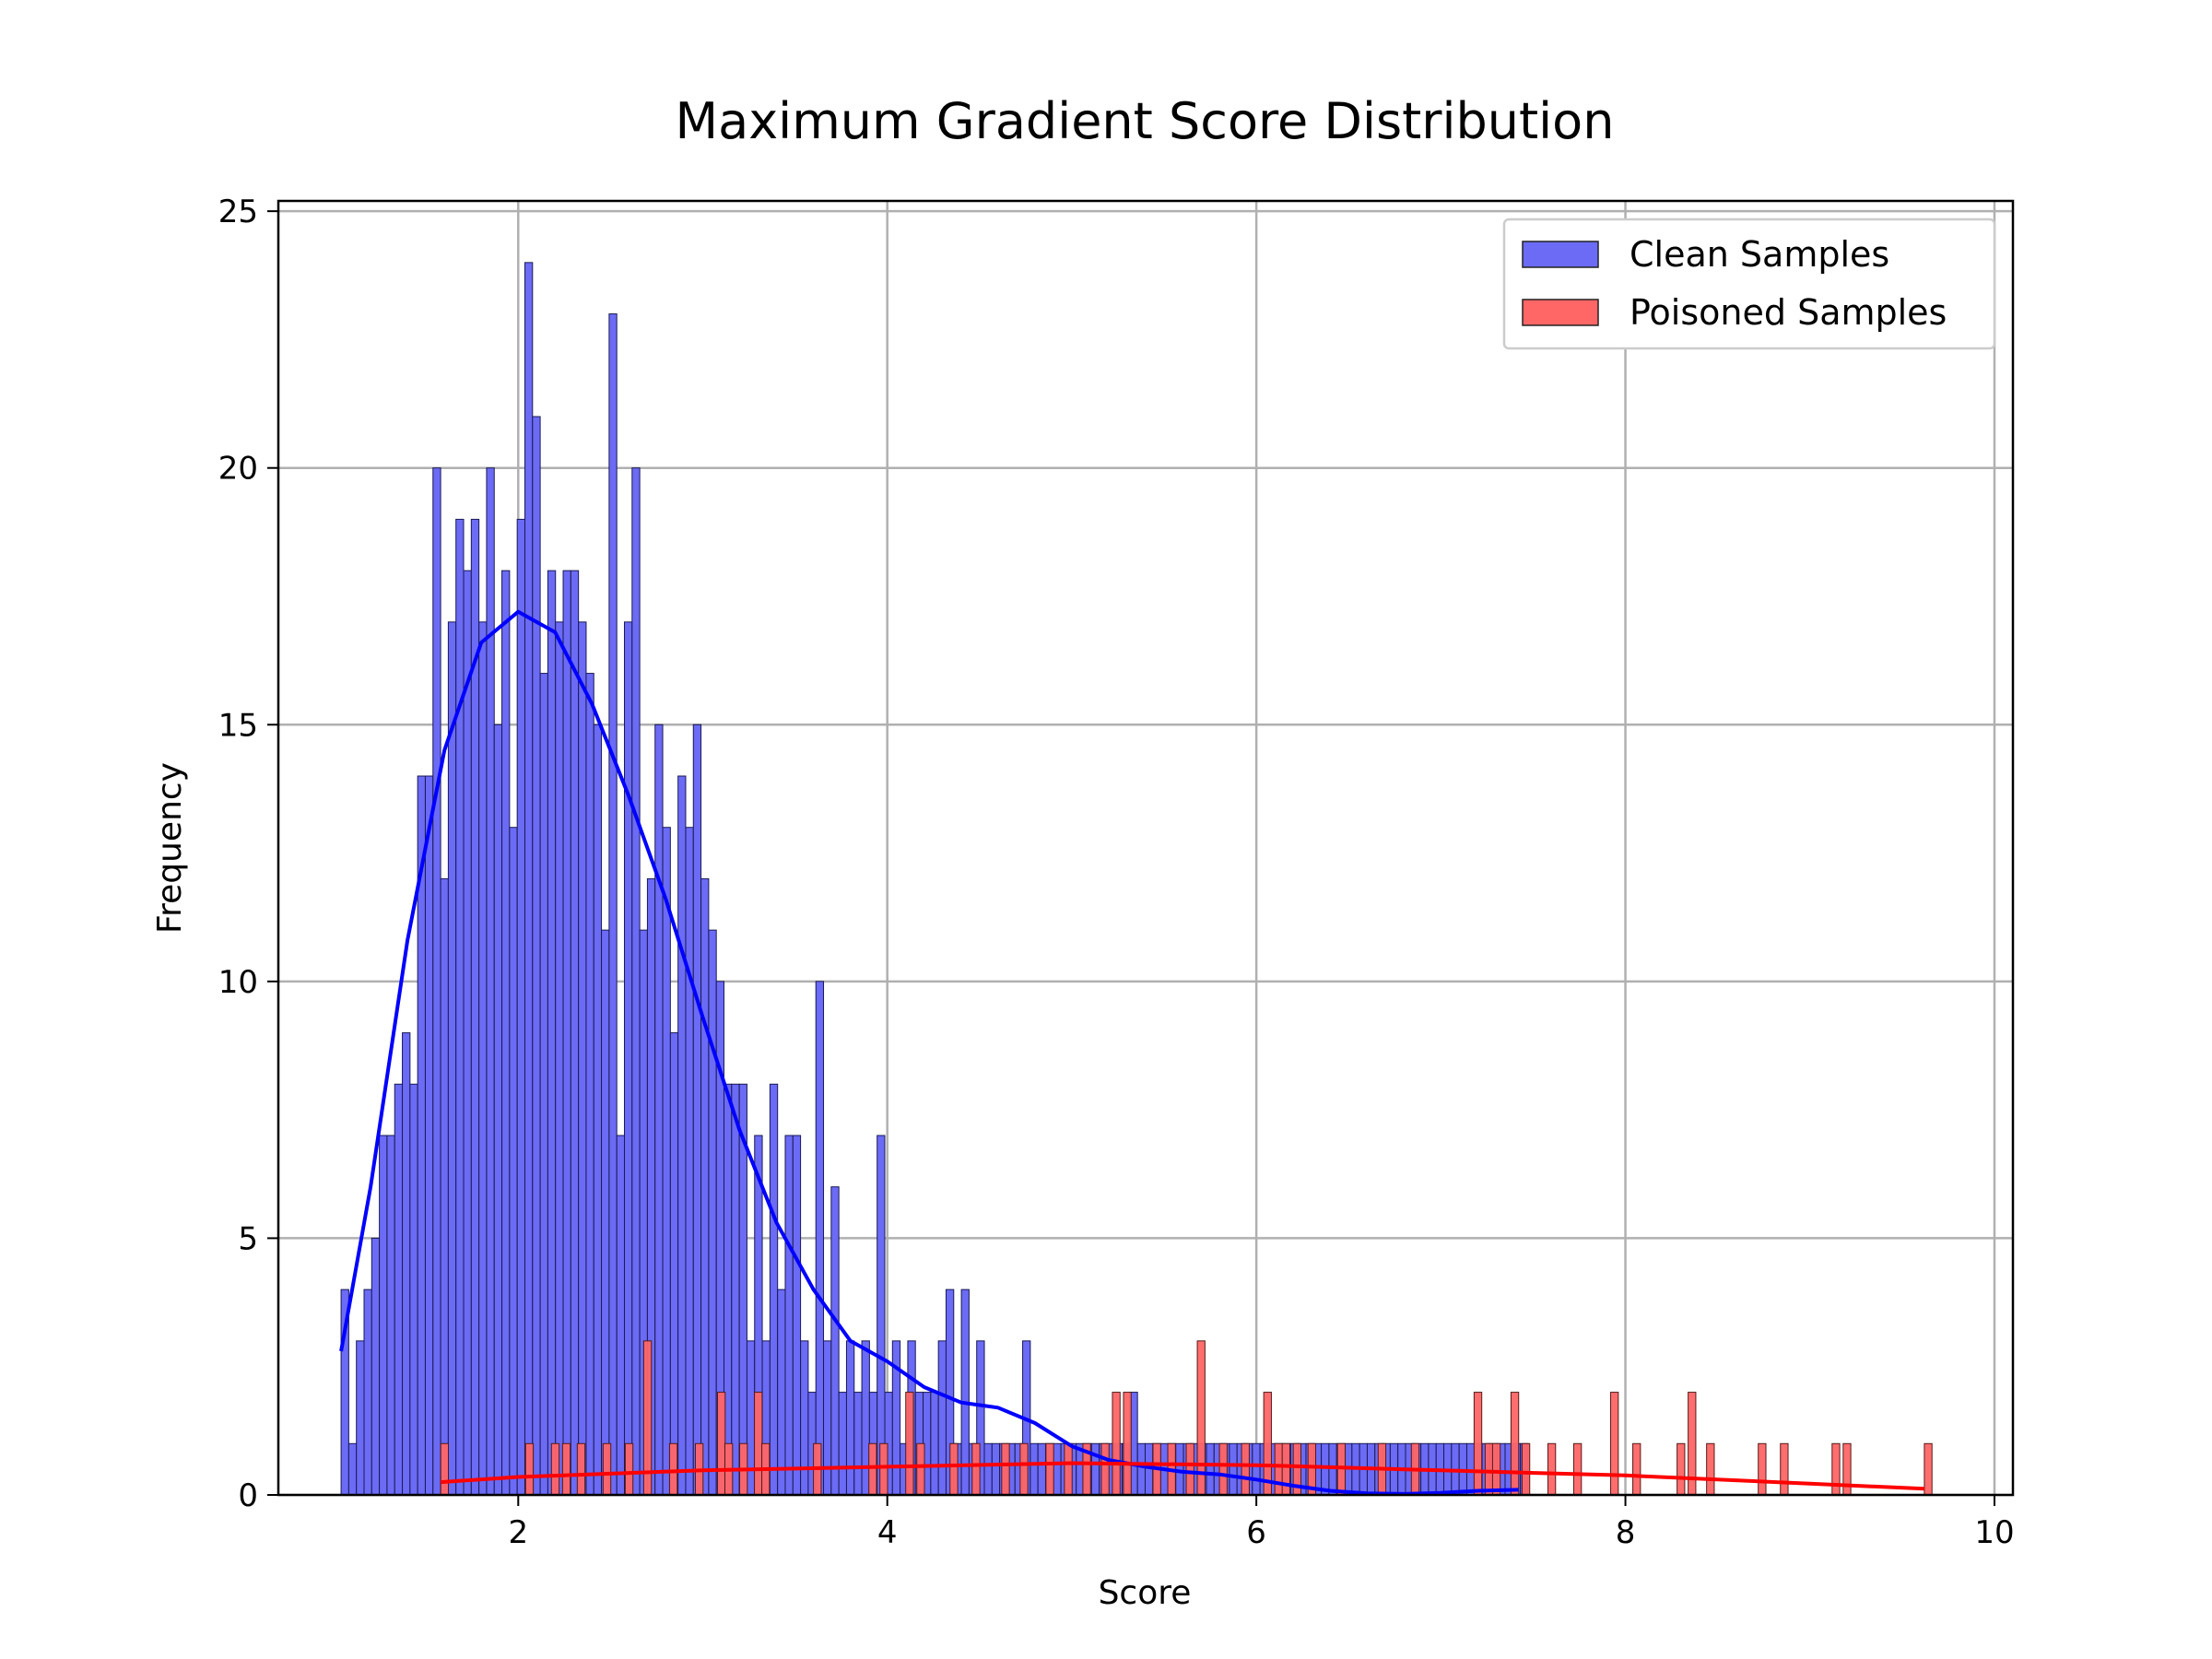 This screenshot has height=1659, width=2212. What do you see at coordinates (1186, 1418) in the screenshot?
I see `poisoned-bars` at bounding box center [1186, 1418].